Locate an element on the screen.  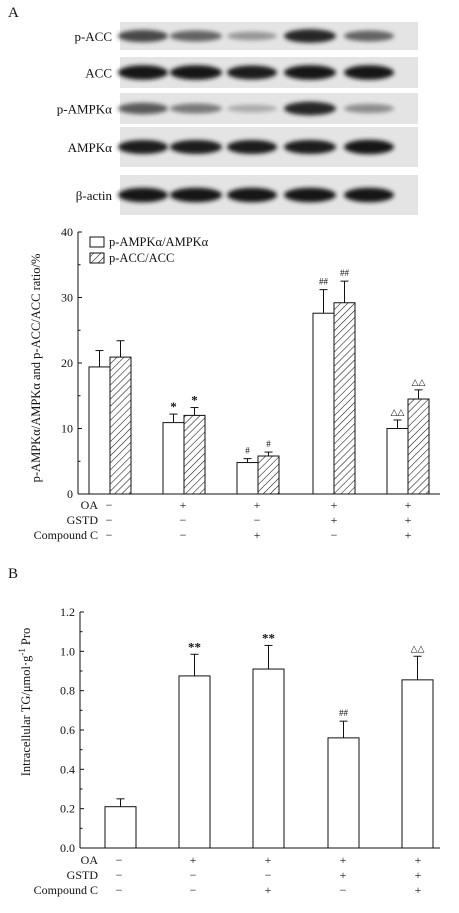
blot-row-label: p-ACC is located at coordinates (93, 36).